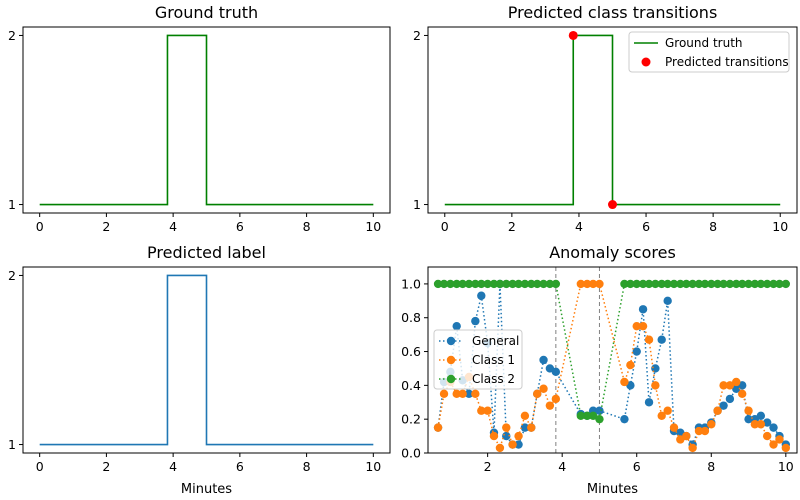 Image resolution: width=800 pixels, height=500 pixels. What do you see at coordinates (411, 419) in the screenshot?
I see `y-tick-label: 0.2` at bounding box center [411, 419].